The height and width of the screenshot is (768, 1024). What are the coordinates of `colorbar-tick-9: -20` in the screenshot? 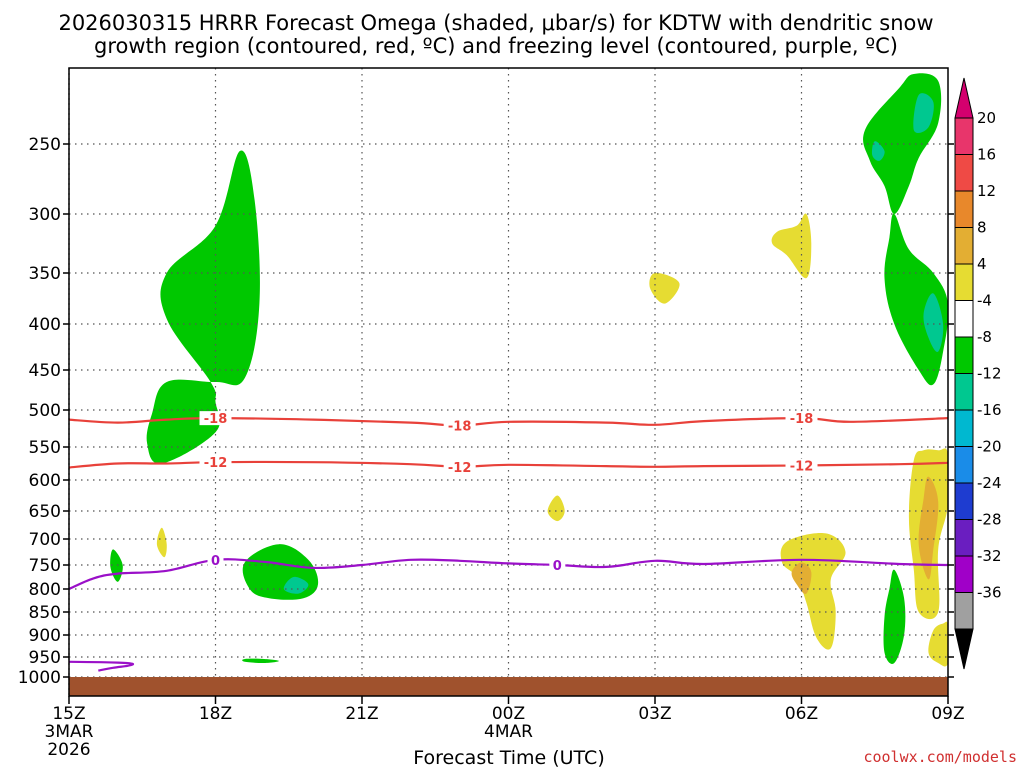 It's located at (989, 447).